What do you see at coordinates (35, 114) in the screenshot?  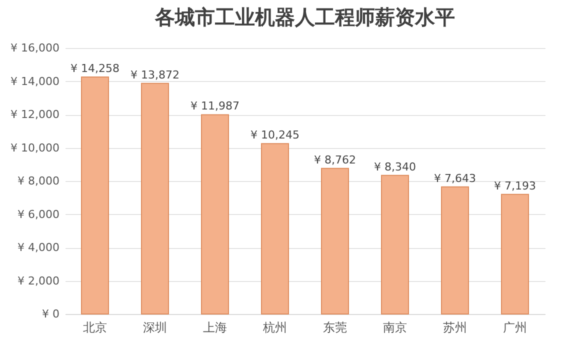 I see `y-tick-label: ¥ 12,000` at bounding box center [35, 114].